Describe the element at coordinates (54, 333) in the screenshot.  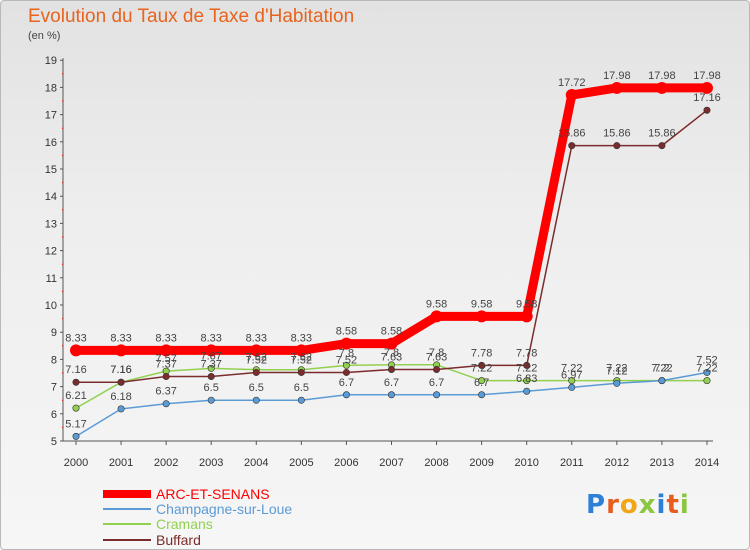
I see `y-tick-label: 9` at that location.